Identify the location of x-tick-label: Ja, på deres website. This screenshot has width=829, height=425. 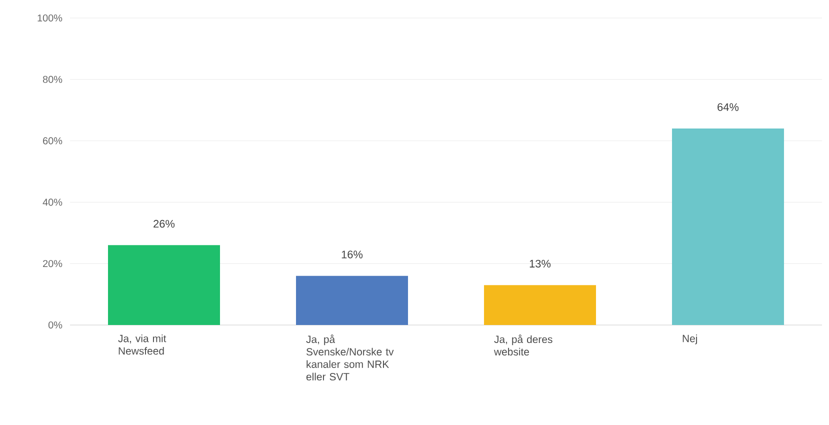
(523, 345).